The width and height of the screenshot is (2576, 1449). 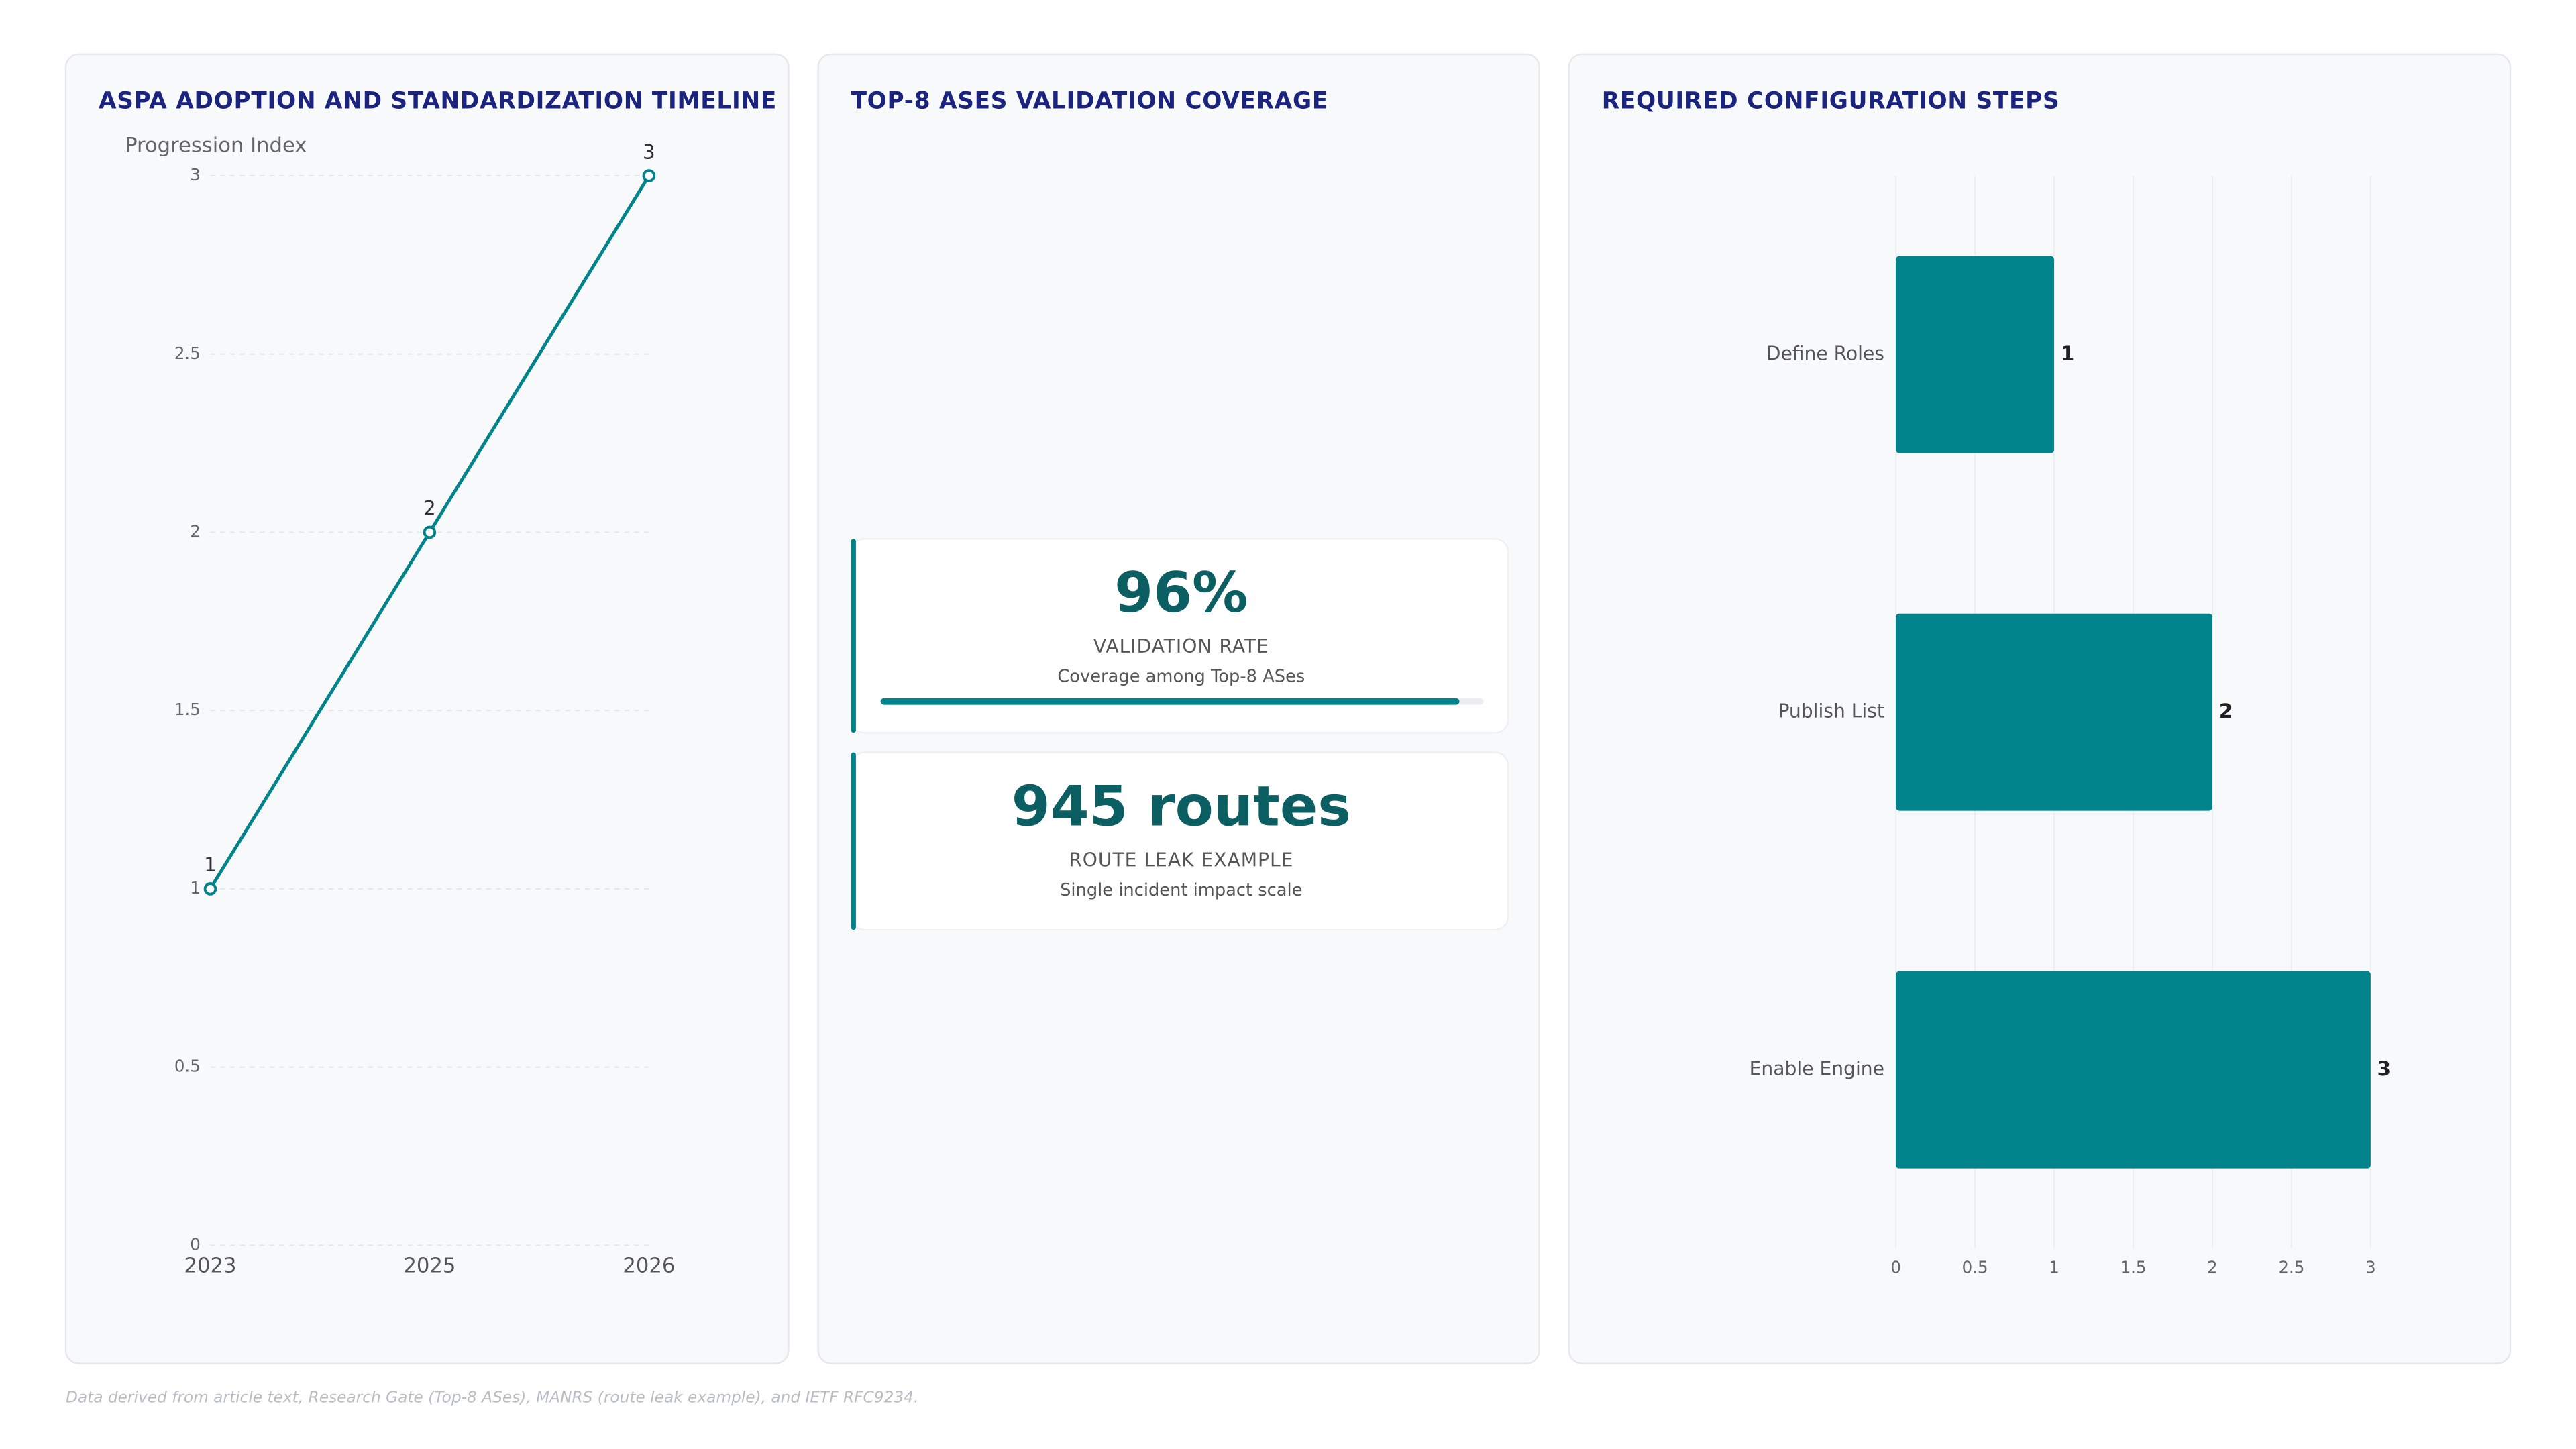 What do you see at coordinates (1831, 711) in the screenshot?
I see `y-tick-label: Publish List` at bounding box center [1831, 711].